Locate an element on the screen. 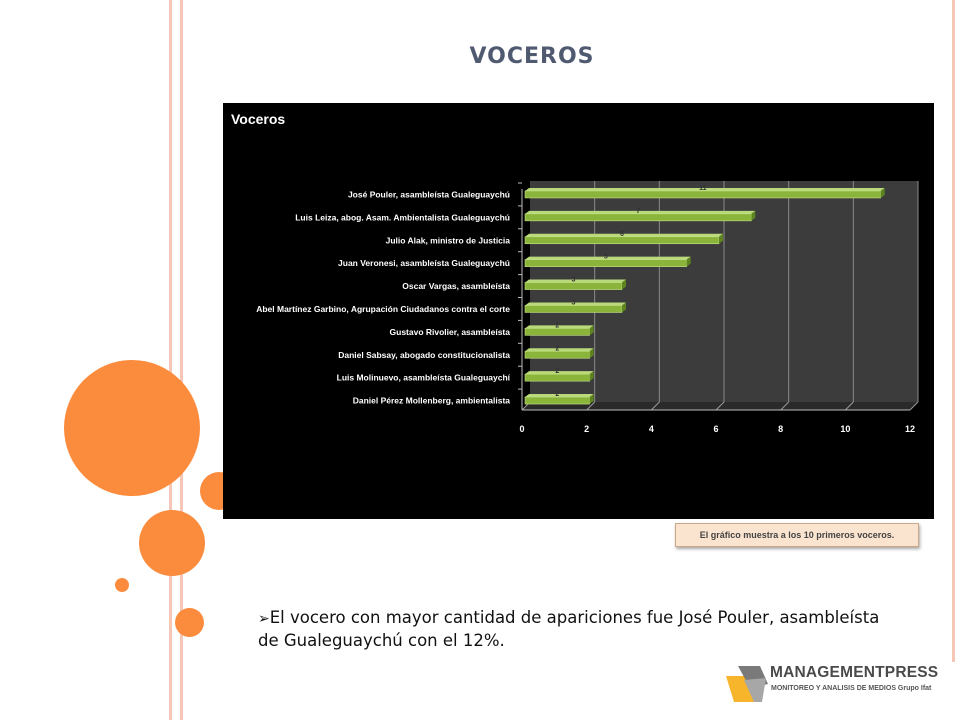 The width and height of the screenshot is (960, 720). x-tick-label: 0 is located at coordinates (521, 429).